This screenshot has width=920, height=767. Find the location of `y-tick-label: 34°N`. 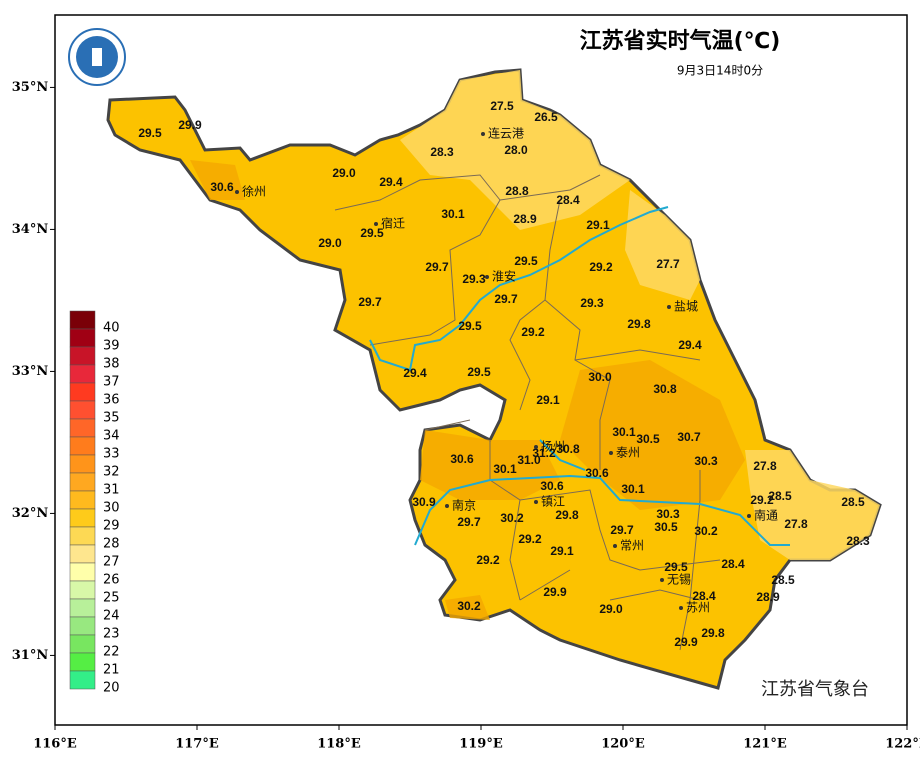

y-tick-label: 34°N is located at coordinates (30, 229).